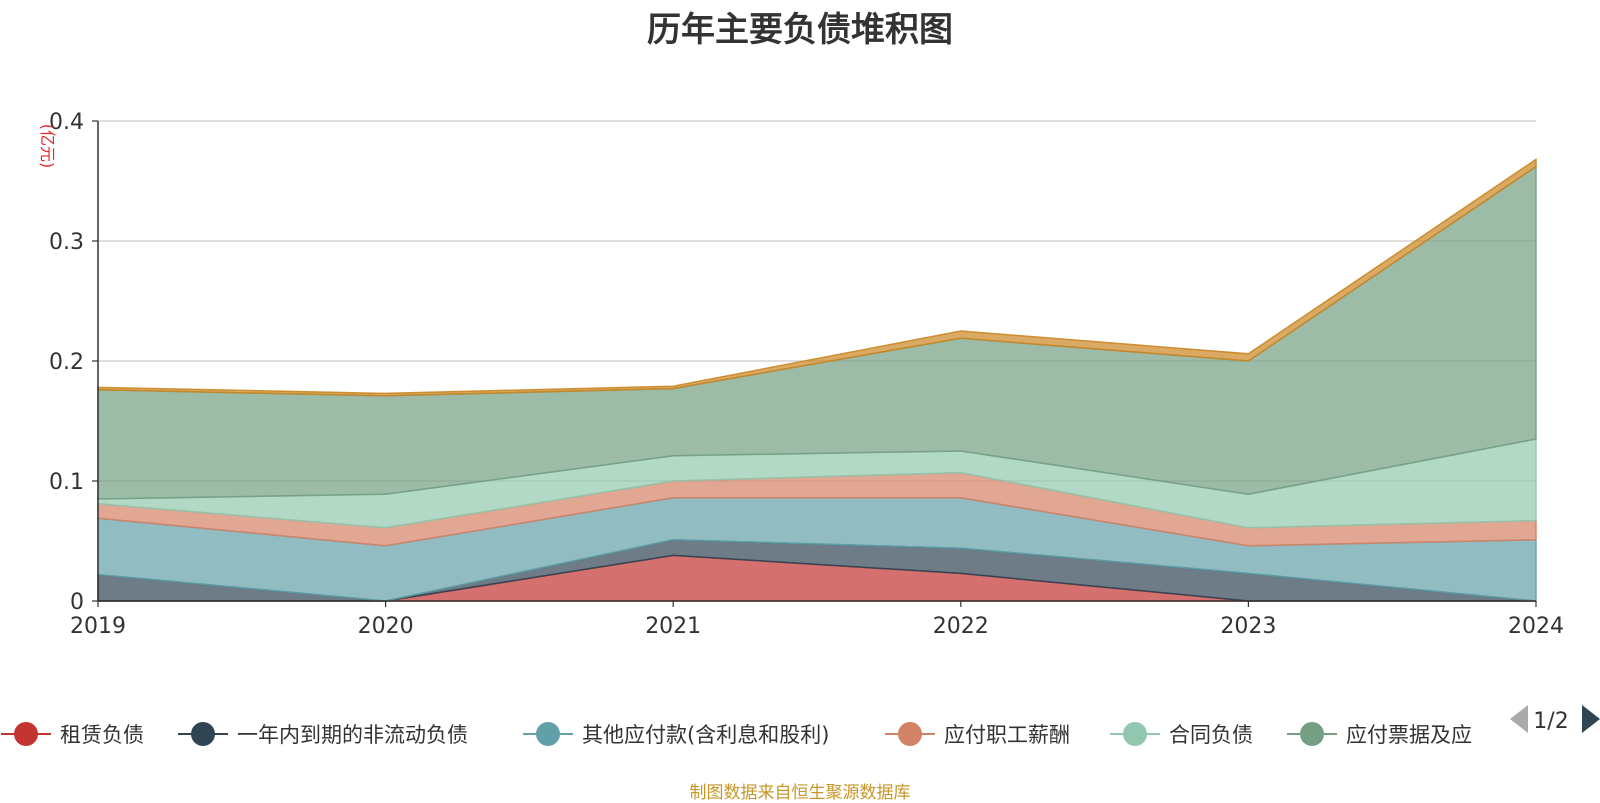 The height and width of the screenshot is (803, 1600). What do you see at coordinates (102, 735) in the screenshot?
I see `legend-label: 租赁负债` at bounding box center [102, 735].